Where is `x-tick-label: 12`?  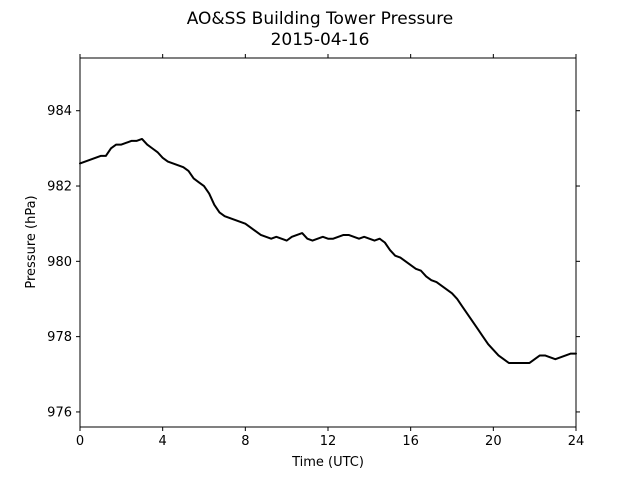 x-tick-label: 12 is located at coordinates (328, 441).